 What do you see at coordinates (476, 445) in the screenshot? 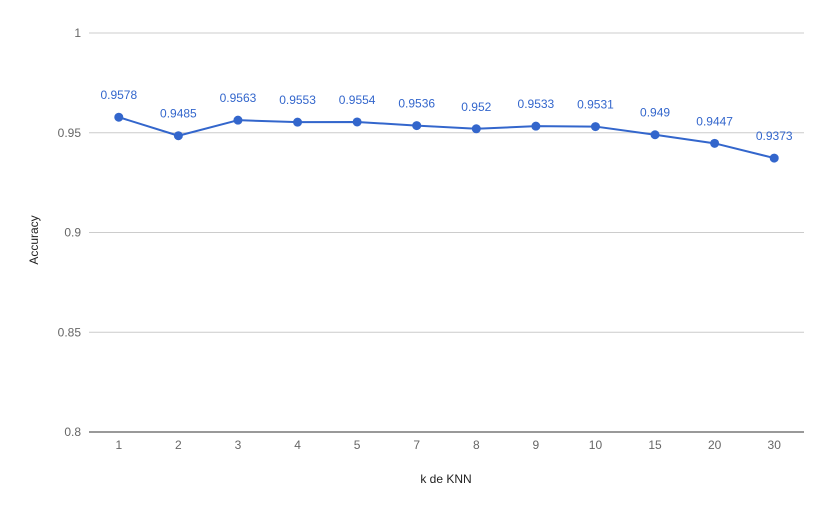
I see `x-tick-label: 8` at bounding box center [476, 445].